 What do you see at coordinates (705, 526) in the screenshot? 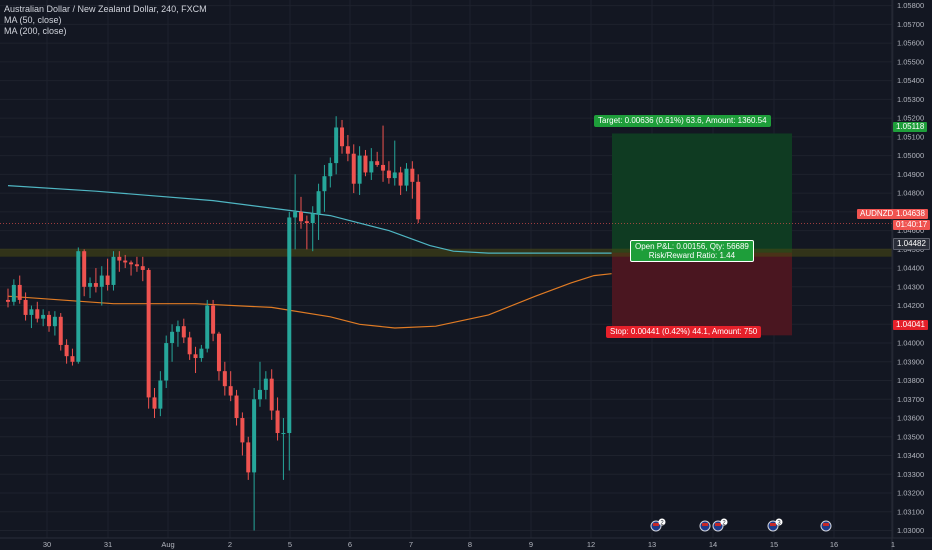
I see `event-flag-icon` at bounding box center [705, 526].